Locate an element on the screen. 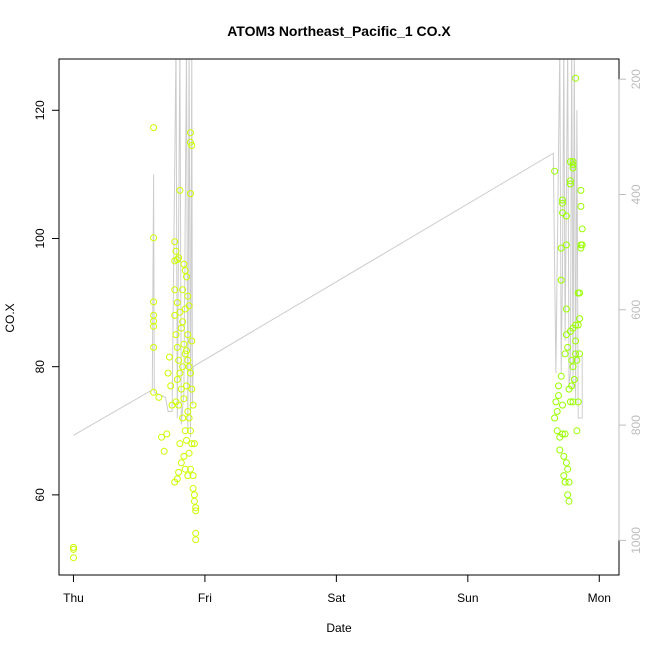 This screenshot has height=650, width=650. y2-tick-label: 400 is located at coordinates (636, 194).